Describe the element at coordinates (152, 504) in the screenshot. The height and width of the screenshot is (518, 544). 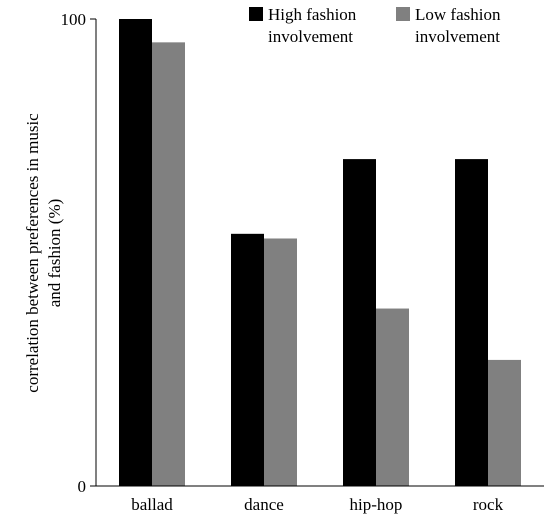
I see `x-tick-label-ballad: ballad` at that location.